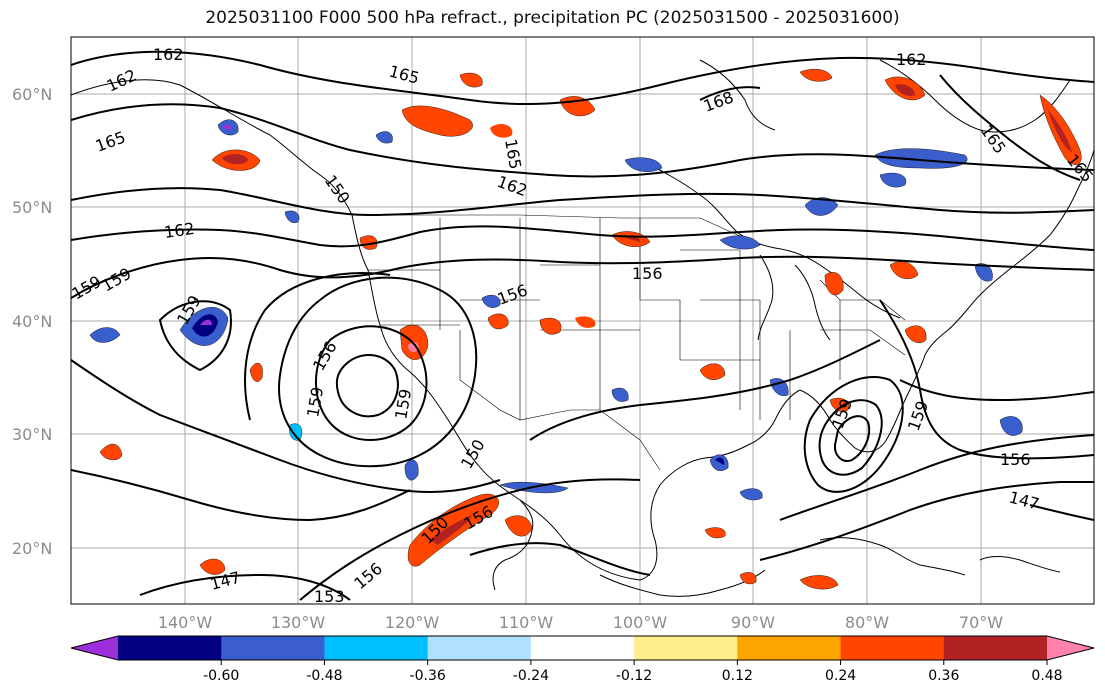 The image size is (1105, 698). What do you see at coordinates (324, 676) in the screenshot?
I see `colorbar-tick-label: -0.48` at bounding box center [324, 676].